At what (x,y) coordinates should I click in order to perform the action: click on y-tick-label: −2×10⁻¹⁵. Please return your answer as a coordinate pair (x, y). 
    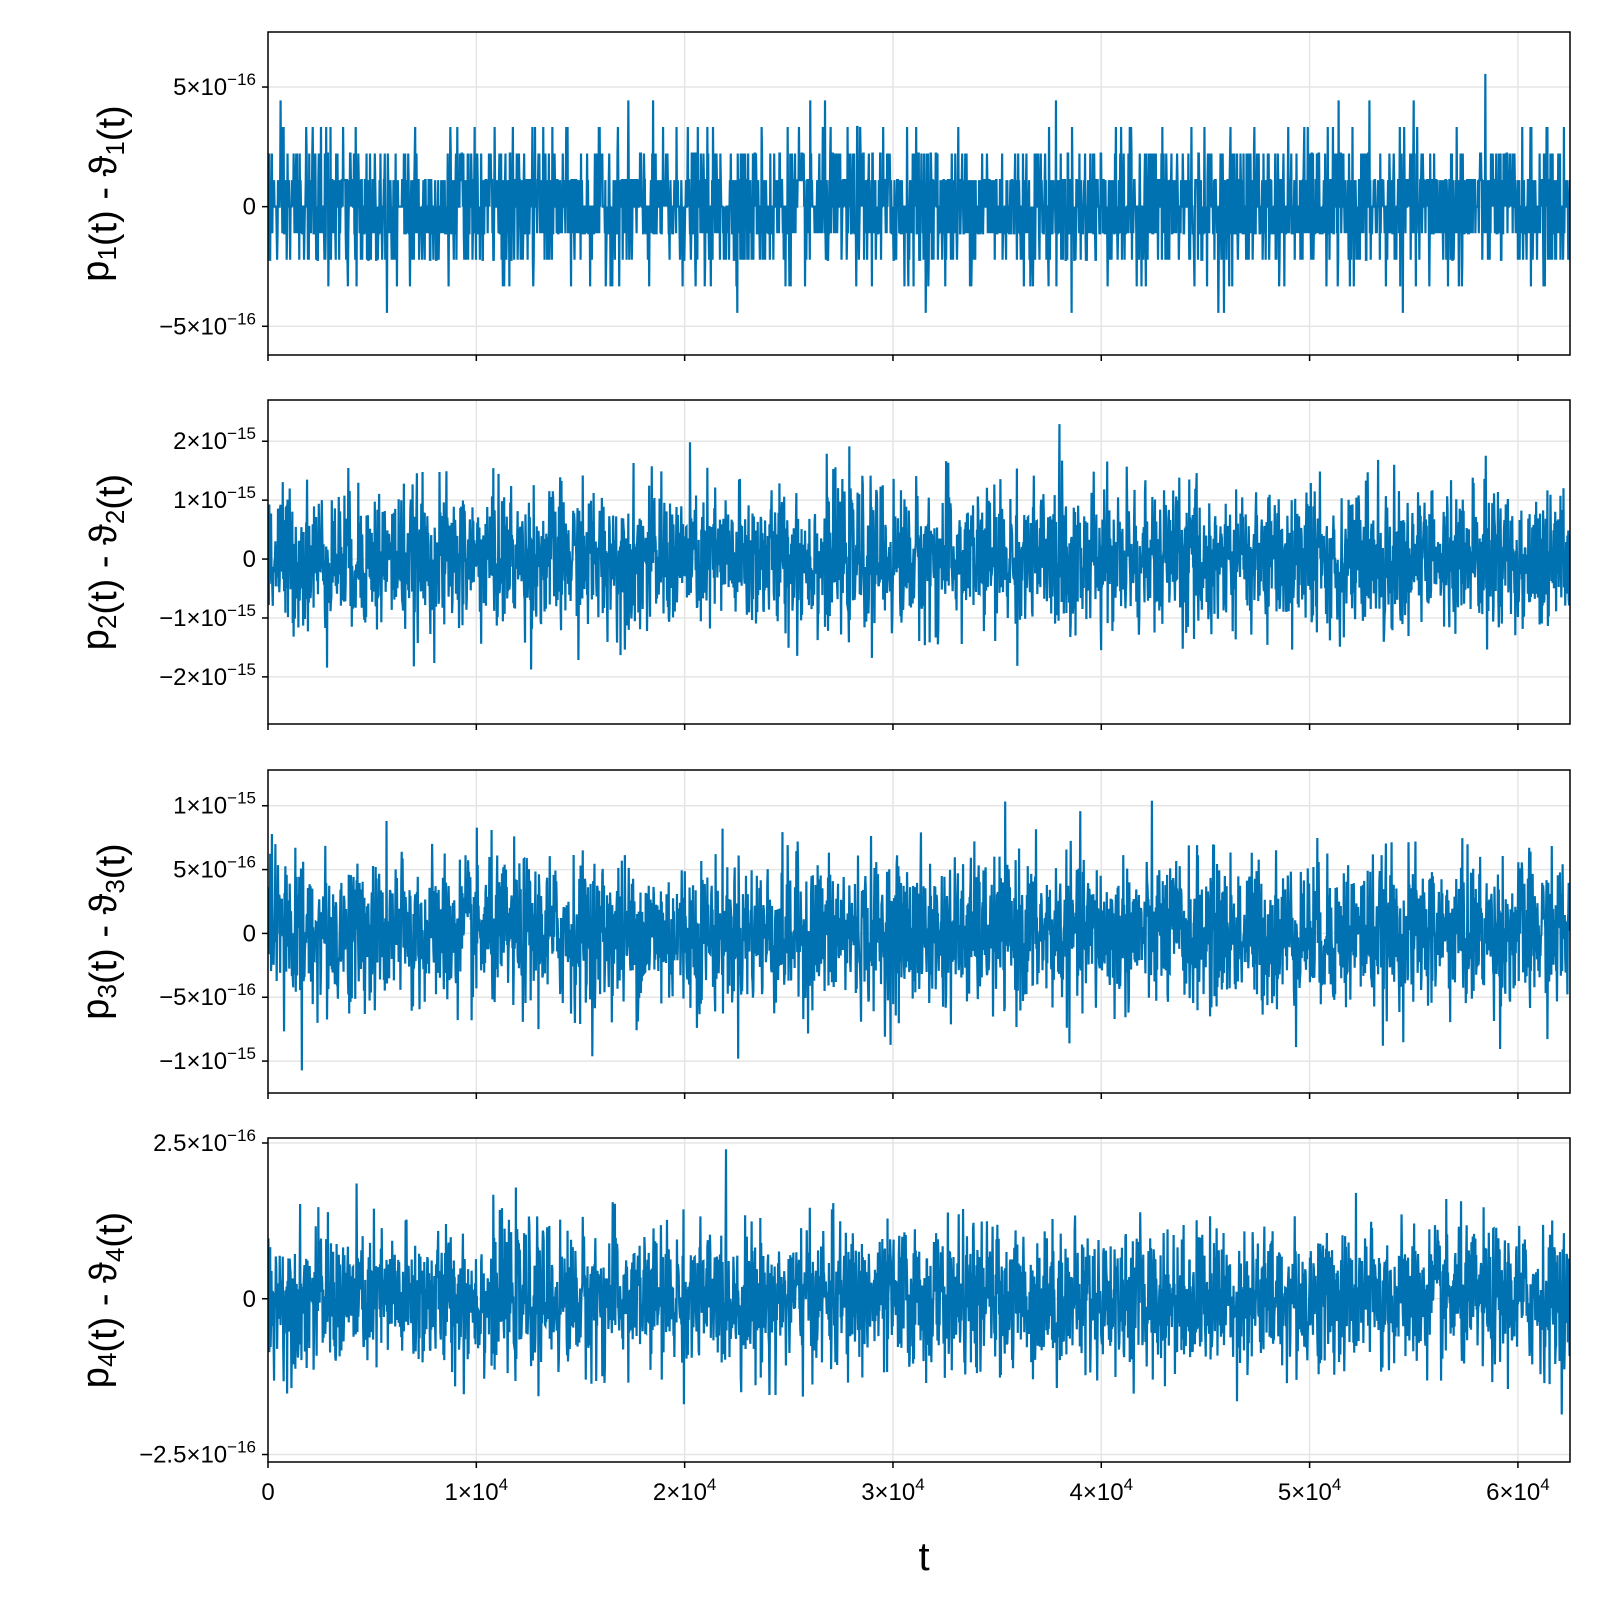
    Looking at the image, I should click on (207, 675).